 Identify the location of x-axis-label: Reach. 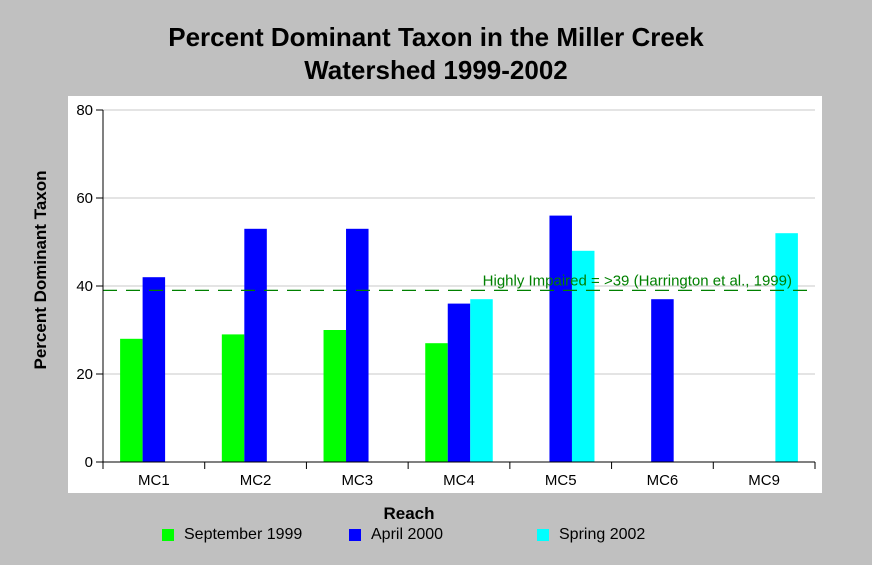
(408, 513).